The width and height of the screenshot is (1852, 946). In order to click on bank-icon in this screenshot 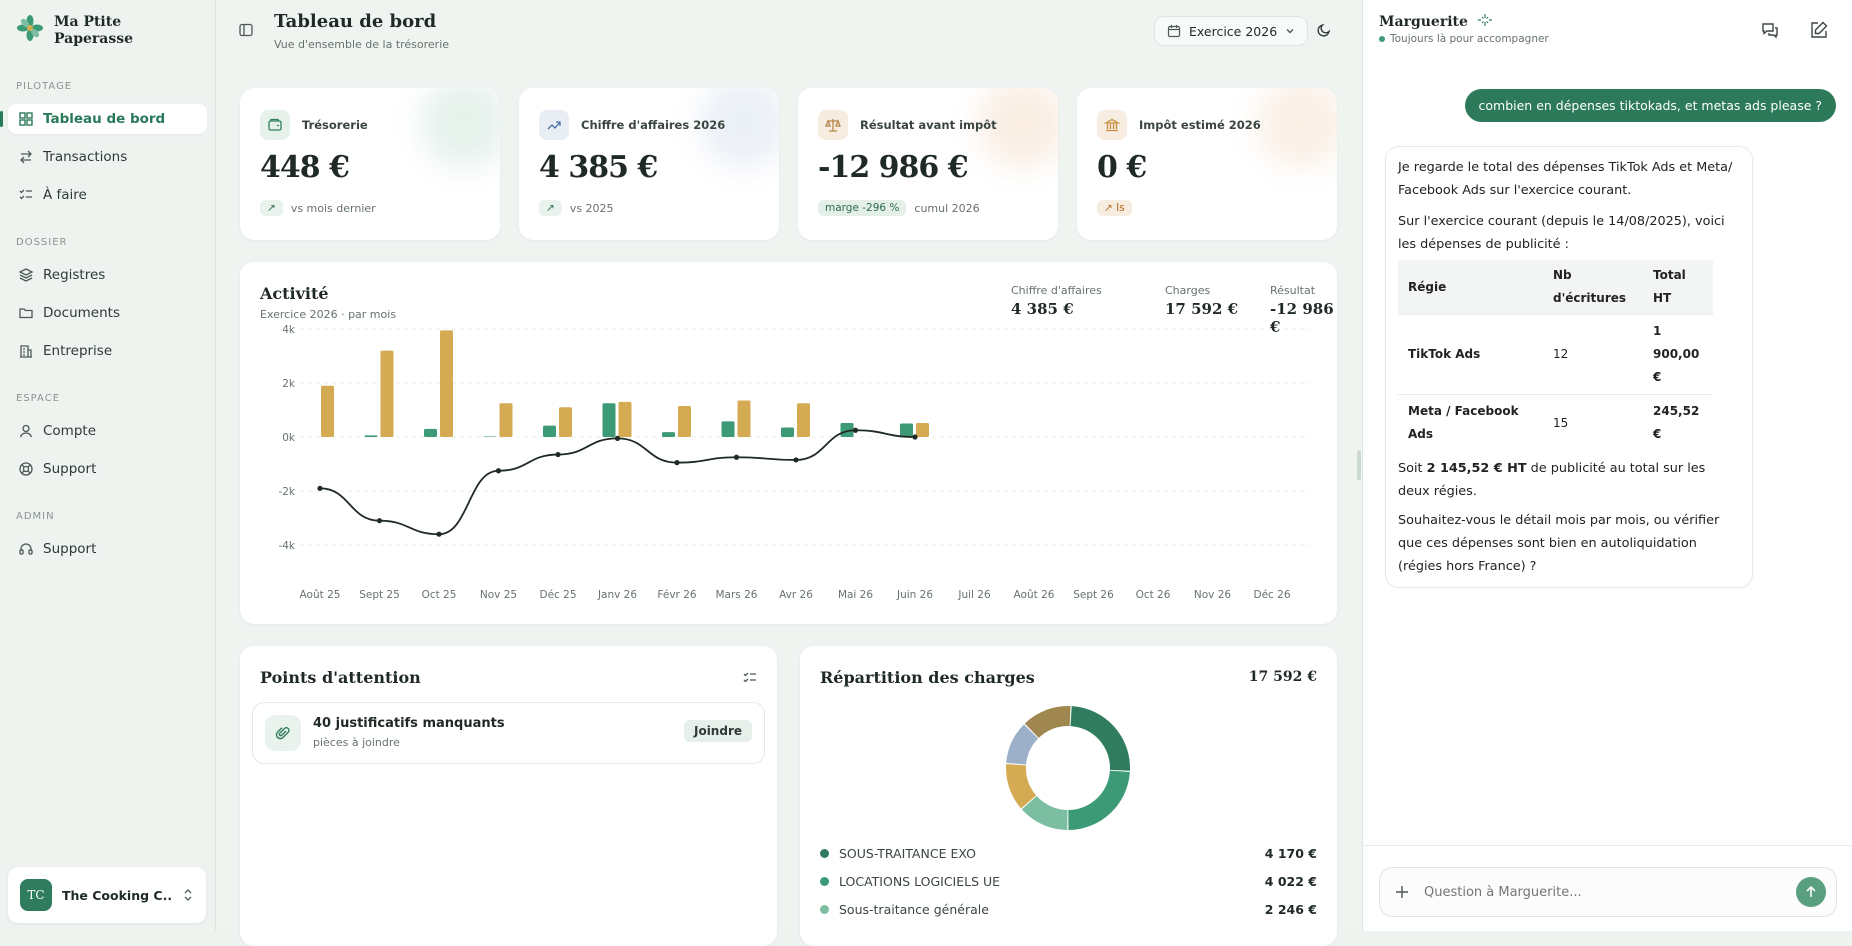, I will do `click(1112, 125)`.